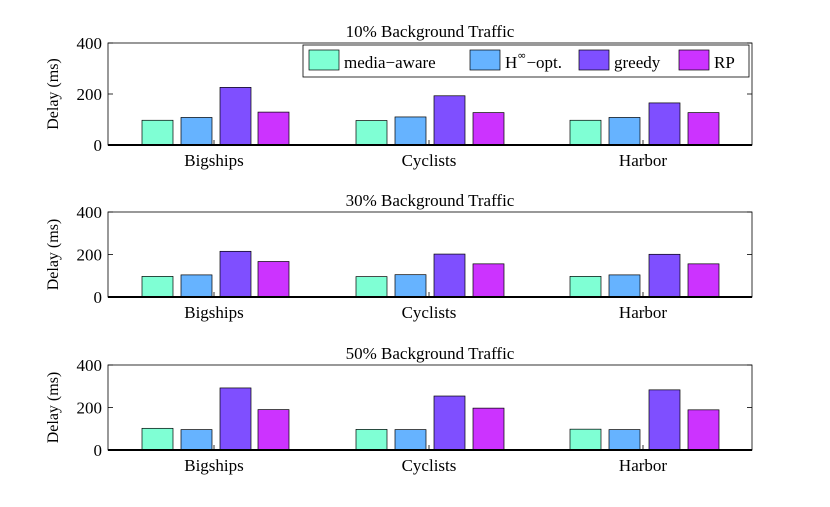  I want to click on legend: media−aware H∞−opt. greedy RP, so click(526, 61).